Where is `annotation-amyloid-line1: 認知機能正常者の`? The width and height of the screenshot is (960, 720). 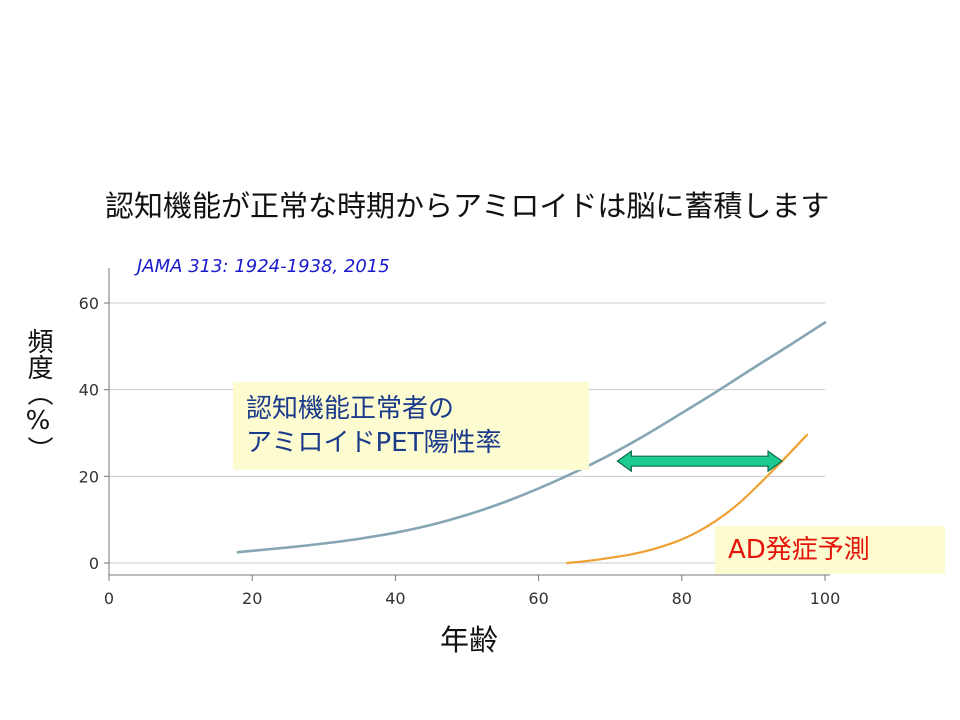
annotation-amyloid-line1: 認知機能正常者の is located at coordinates (350, 409).